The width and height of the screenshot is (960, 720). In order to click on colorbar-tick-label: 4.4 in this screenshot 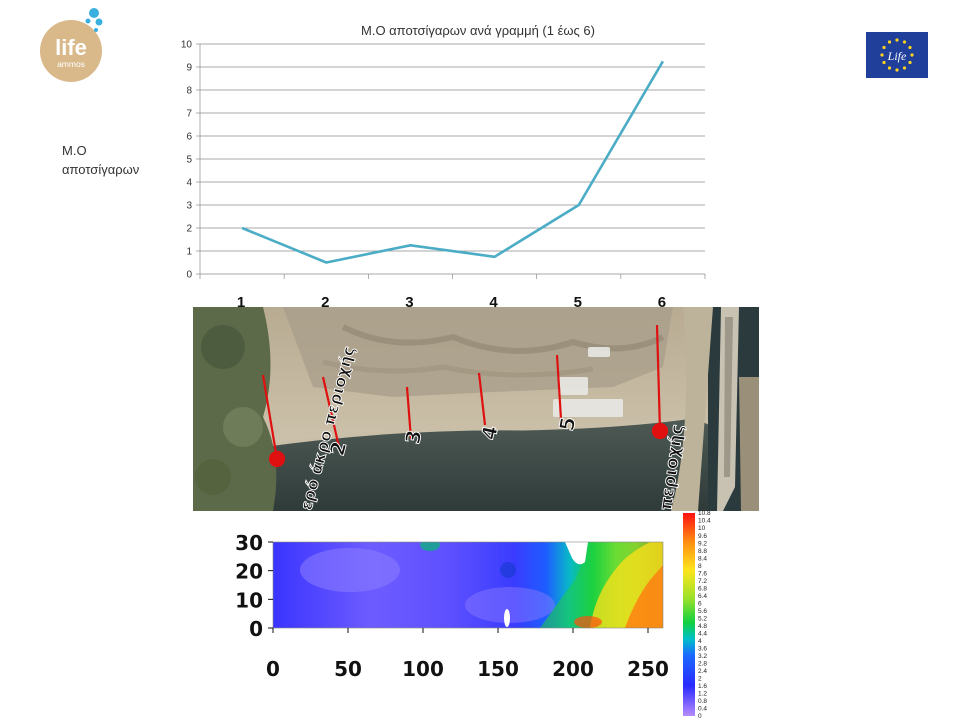, I will do `click(702, 633)`.